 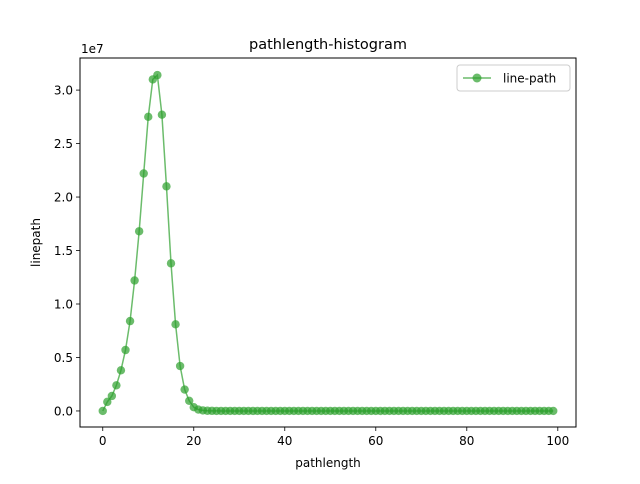 What do you see at coordinates (375, 441) in the screenshot?
I see `x-tick-label: 60` at bounding box center [375, 441].